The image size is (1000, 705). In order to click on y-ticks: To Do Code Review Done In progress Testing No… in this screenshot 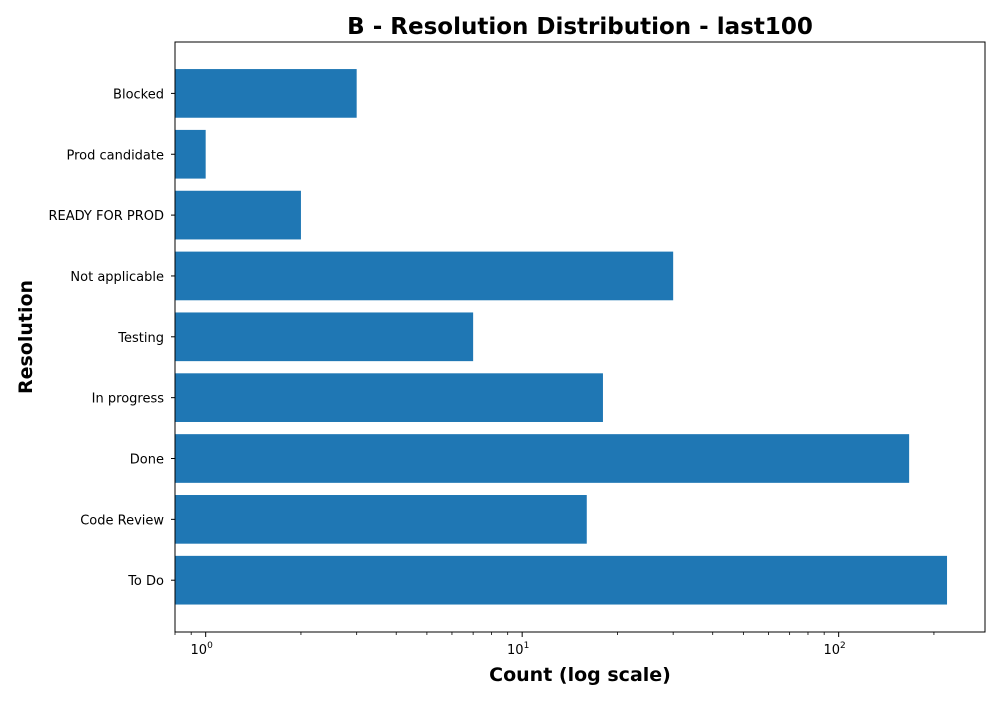, I will do `click(111, 338)`.